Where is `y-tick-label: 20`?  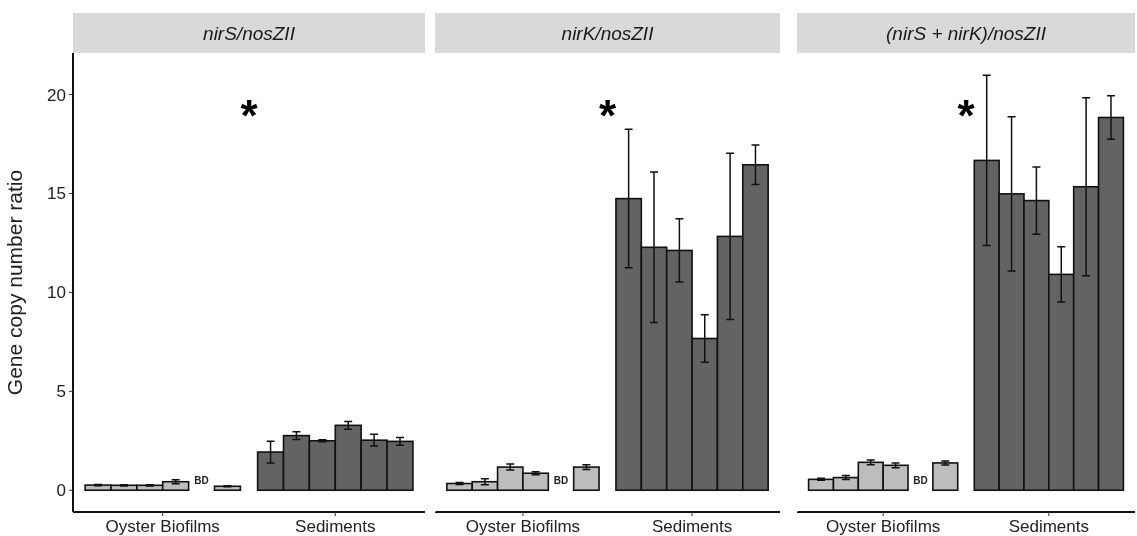 y-tick-label: 20 is located at coordinates (56, 95).